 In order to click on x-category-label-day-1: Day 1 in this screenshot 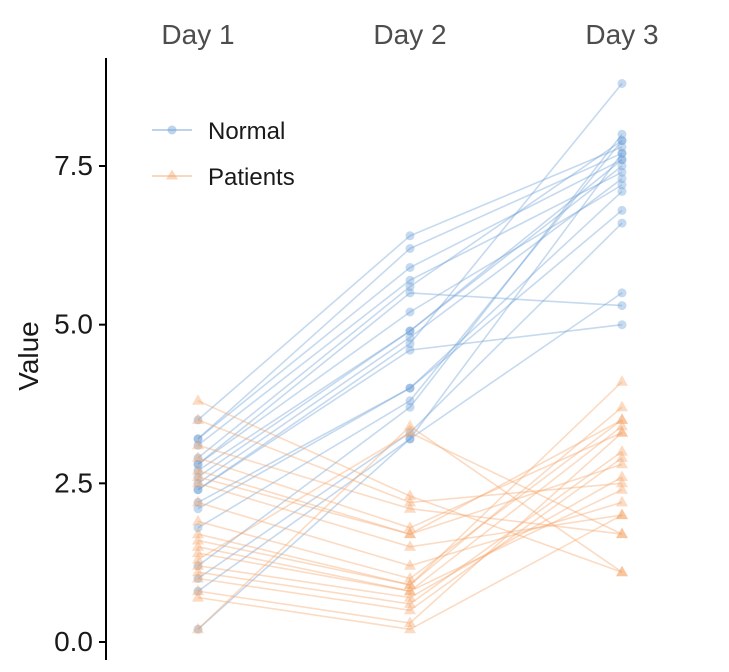, I will do `click(197, 34)`.